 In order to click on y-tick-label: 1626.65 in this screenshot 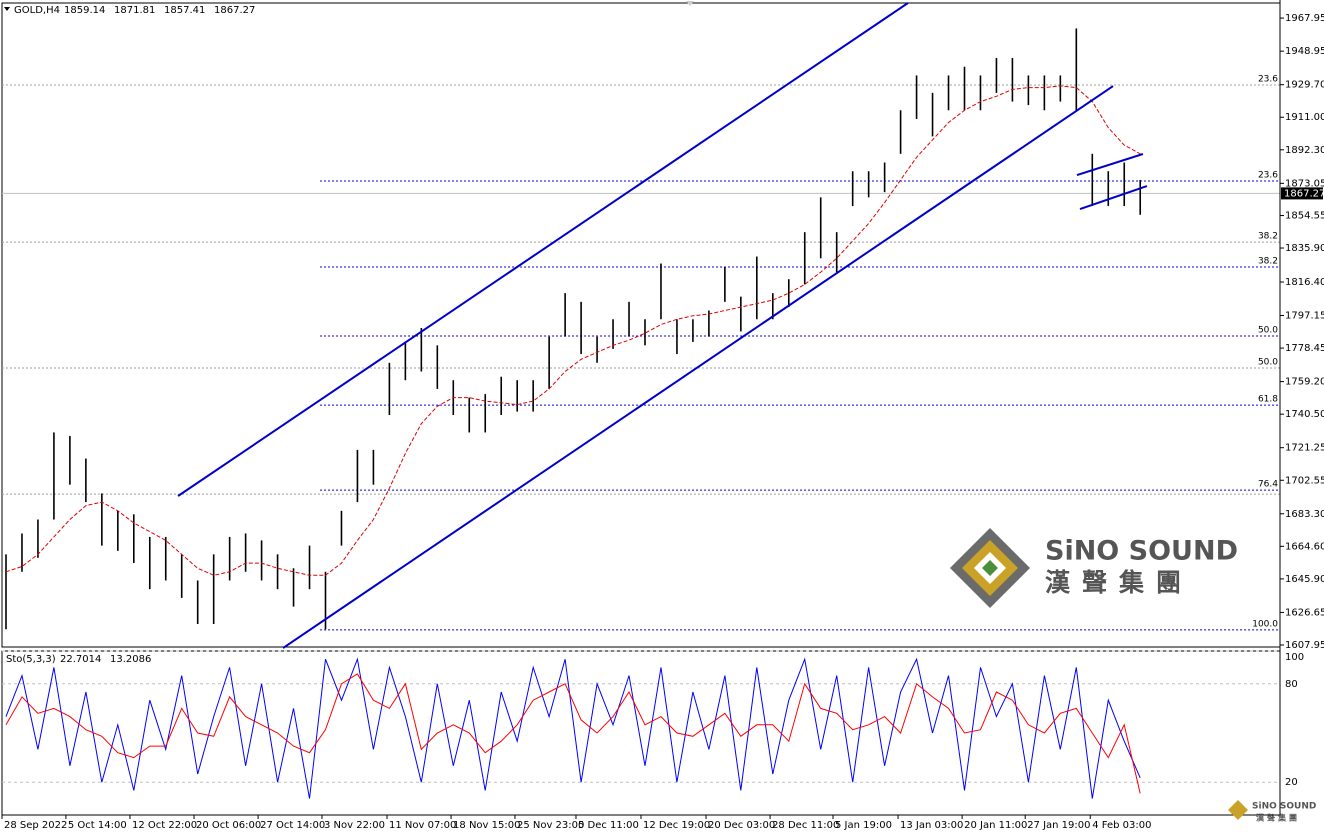, I will do `click(1304, 612)`.